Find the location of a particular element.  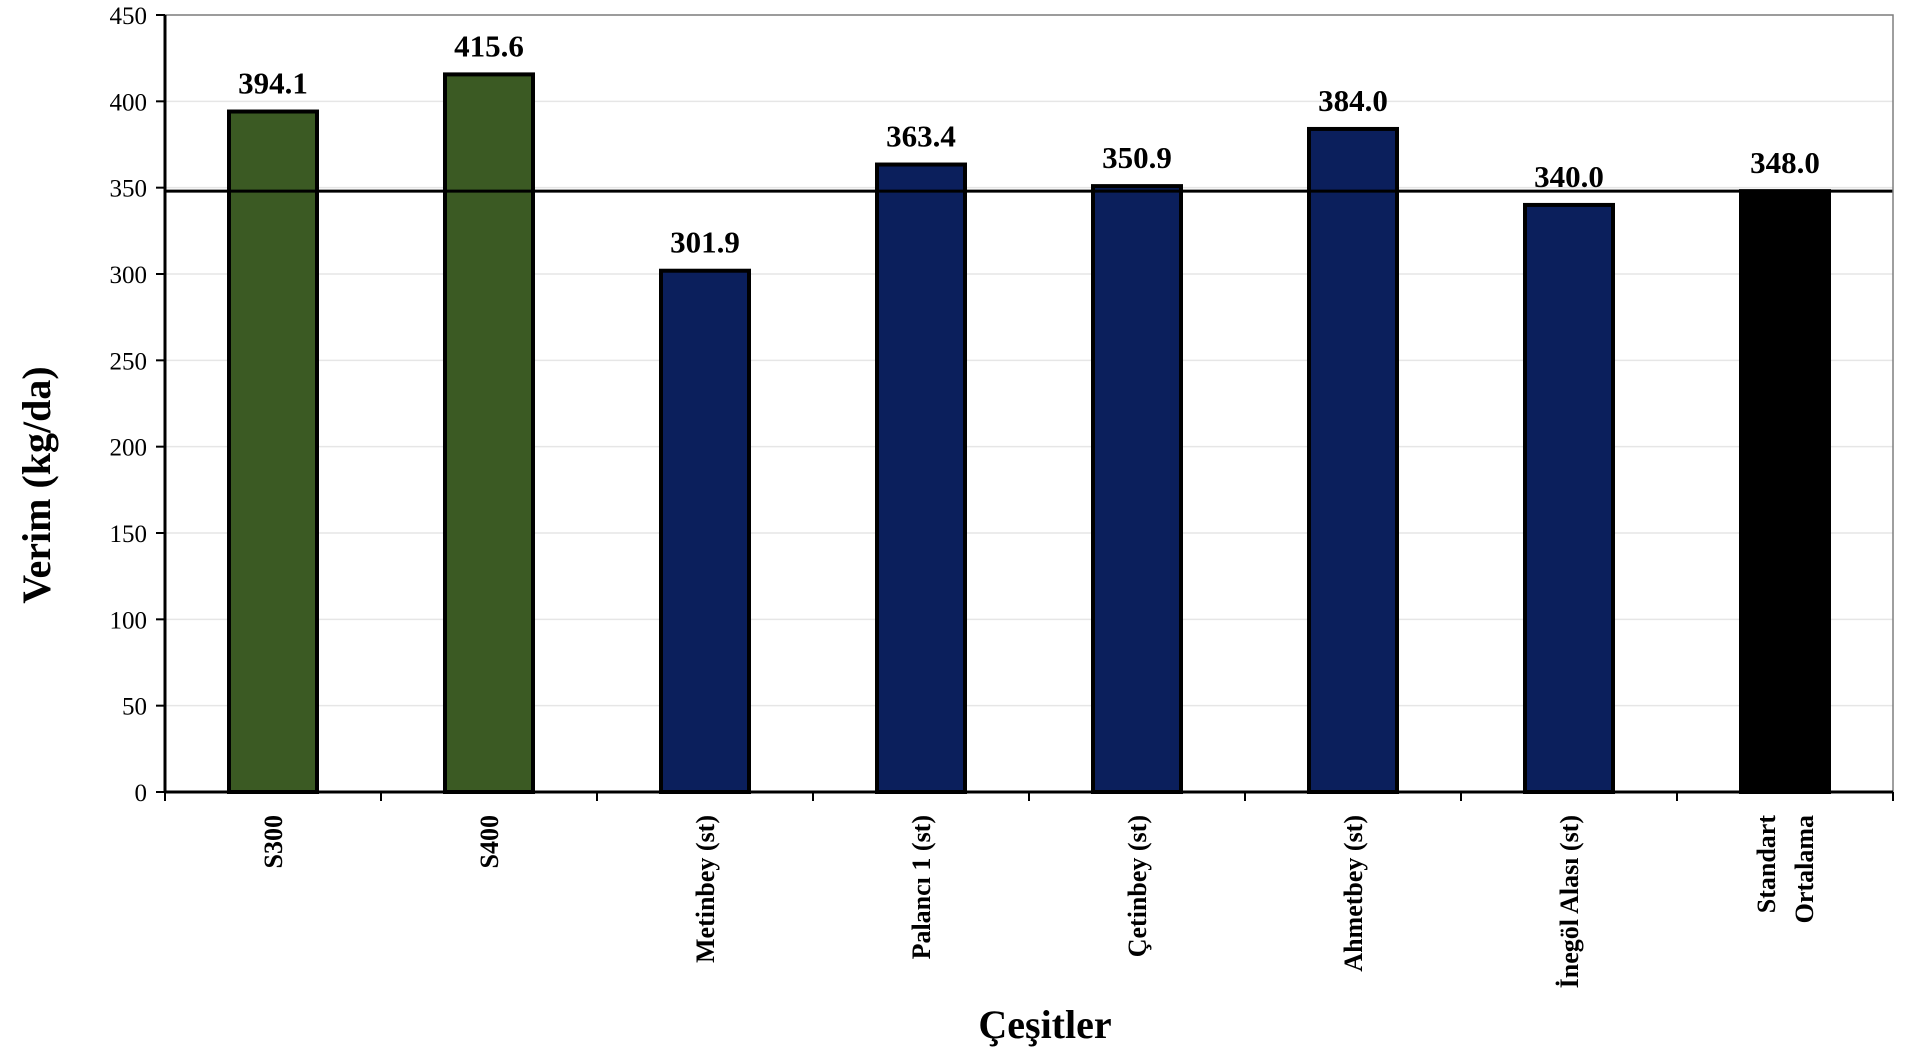

y-tick-label: 350 is located at coordinates (129, 189).